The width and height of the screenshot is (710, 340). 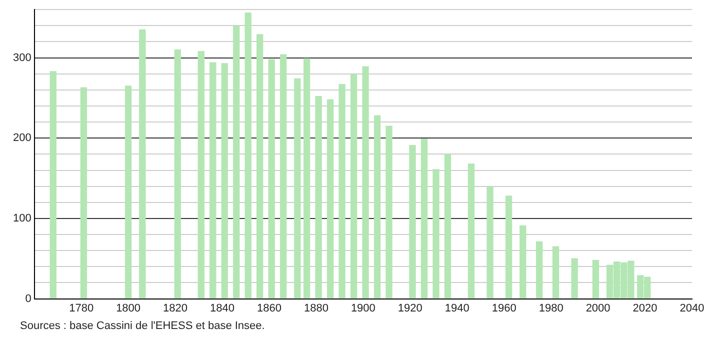 I want to click on y-tick-label: 100, so click(x=22, y=218).